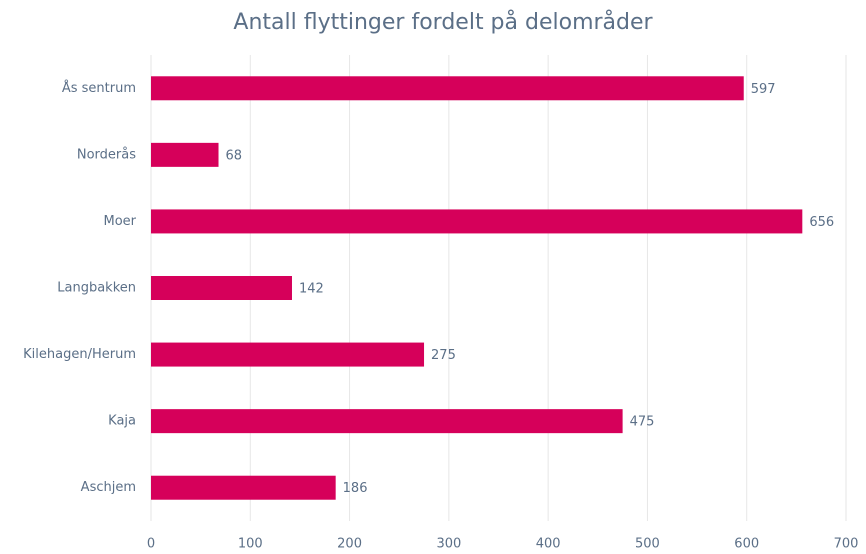 The height and width of the screenshot is (554, 866). Describe the element at coordinates (443, 355) in the screenshot. I see `data-label: 275` at that location.